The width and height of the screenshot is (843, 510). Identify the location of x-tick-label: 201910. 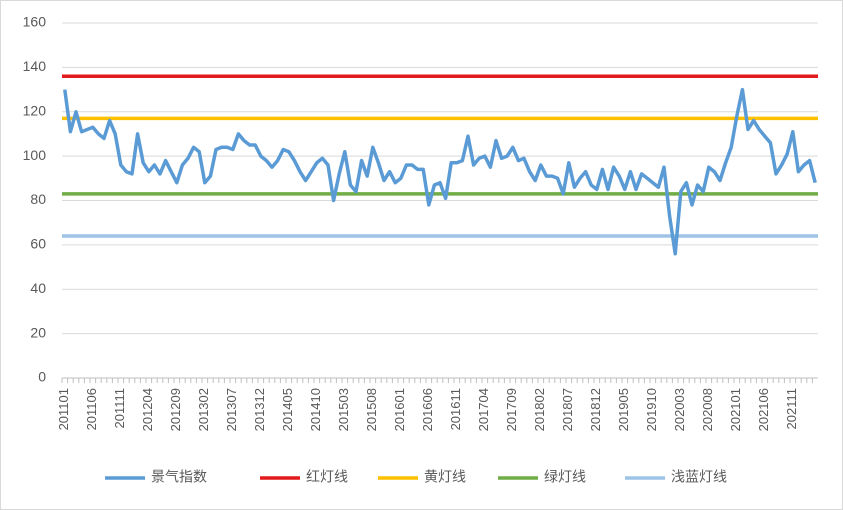
(651, 409).